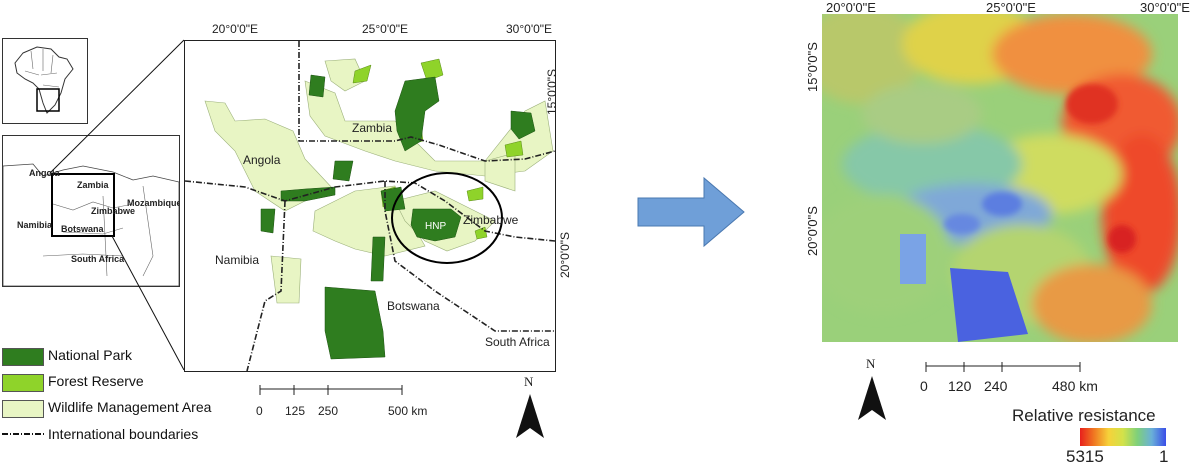 This screenshot has height=468, width=1200. What do you see at coordinates (235, 29) in the screenshot?
I see `top-coord-20e: 20°0'0"E` at bounding box center [235, 29].